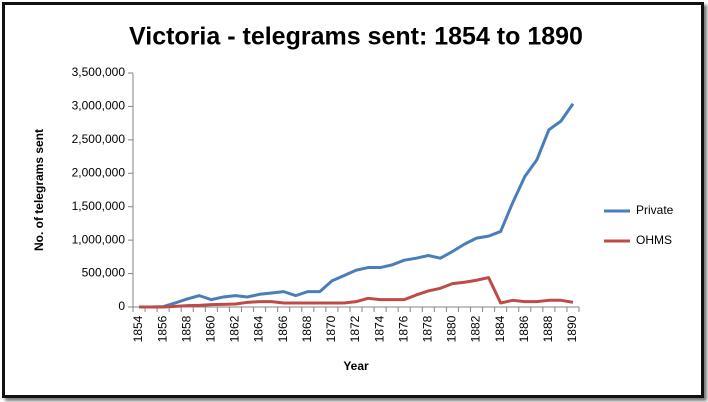 This screenshot has height=402, width=708. Describe the element at coordinates (355, 328) in the screenshot. I see `x-tick-label: 1872` at that location.